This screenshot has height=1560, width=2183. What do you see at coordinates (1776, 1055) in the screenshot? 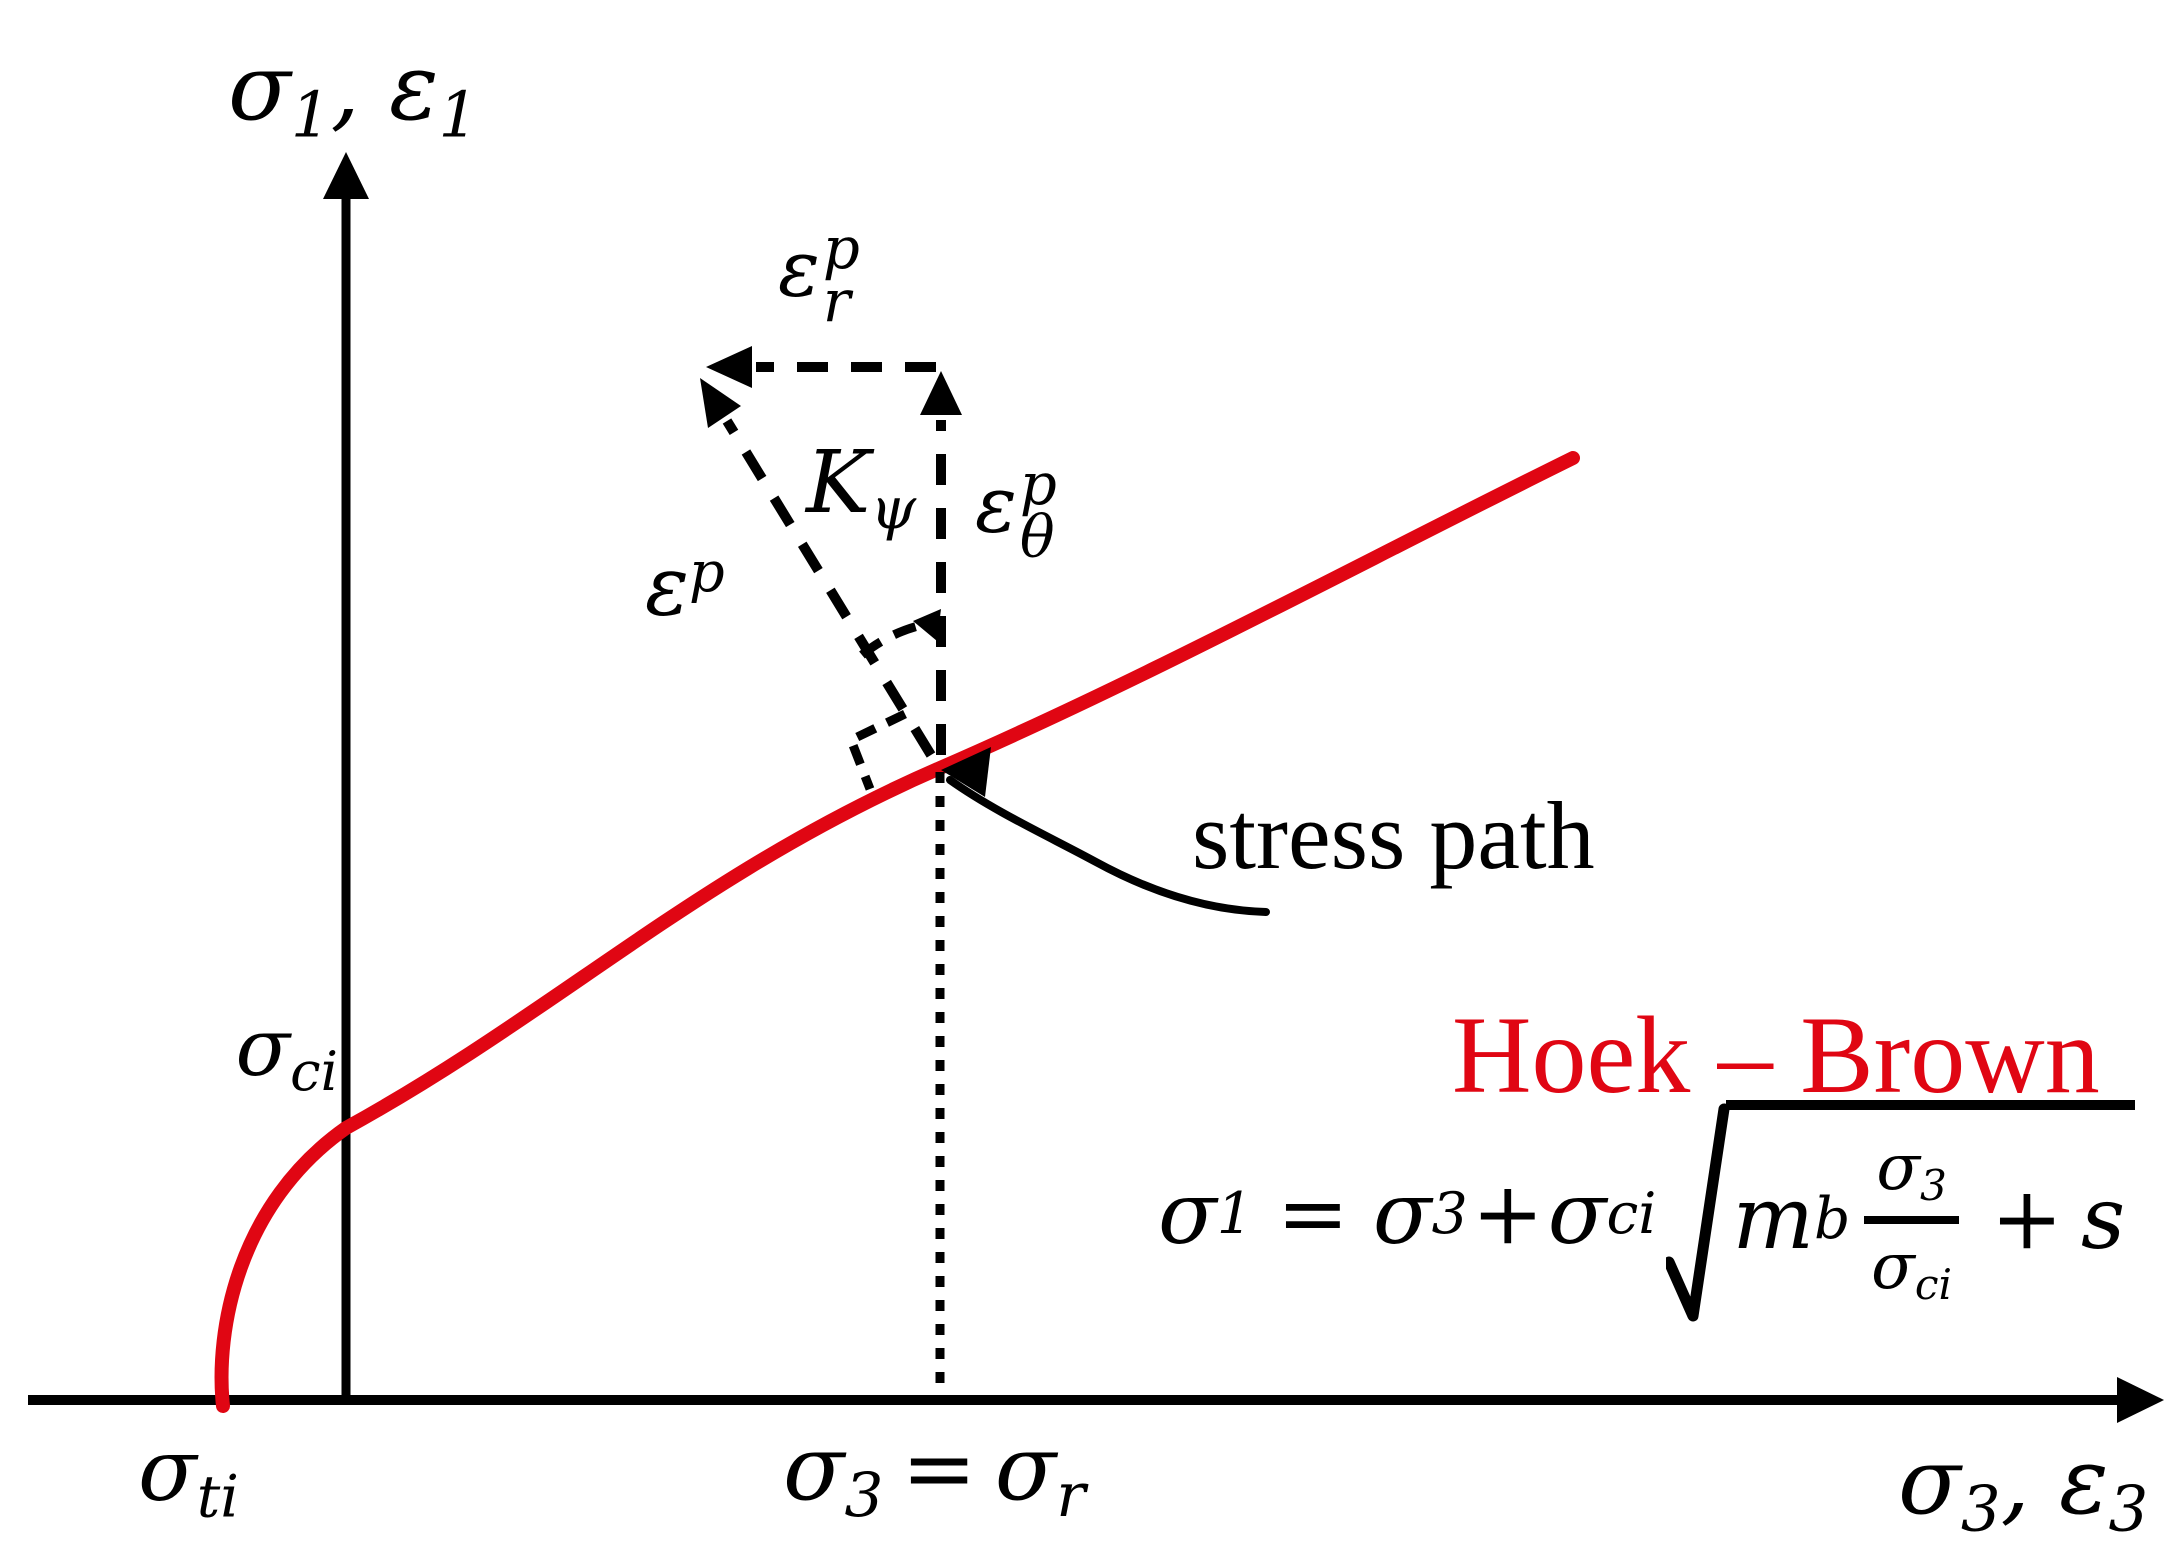
I see `hoek-brown-title: Hoek – Brown` at bounding box center [1776, 1055].